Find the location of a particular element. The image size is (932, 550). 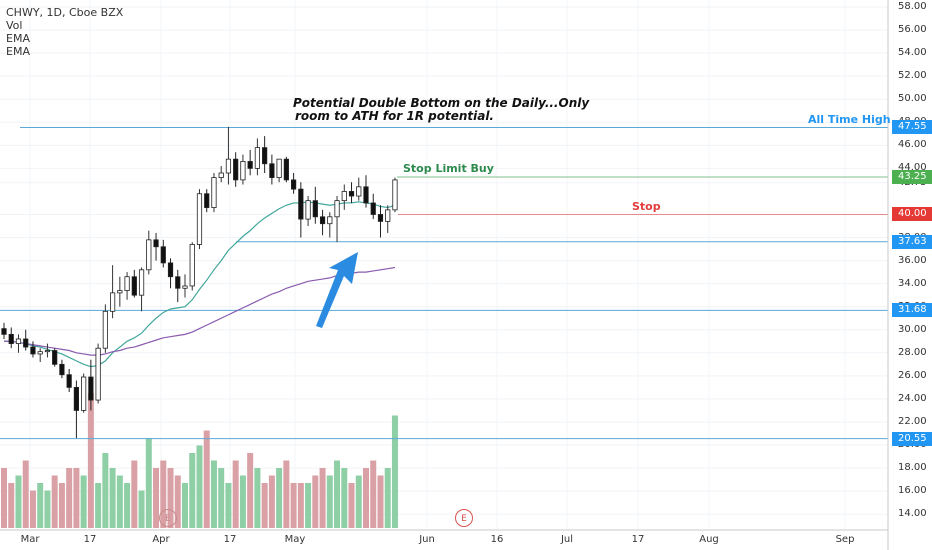

y-tick-label: 26.00 is located at coordinates (912, 375).